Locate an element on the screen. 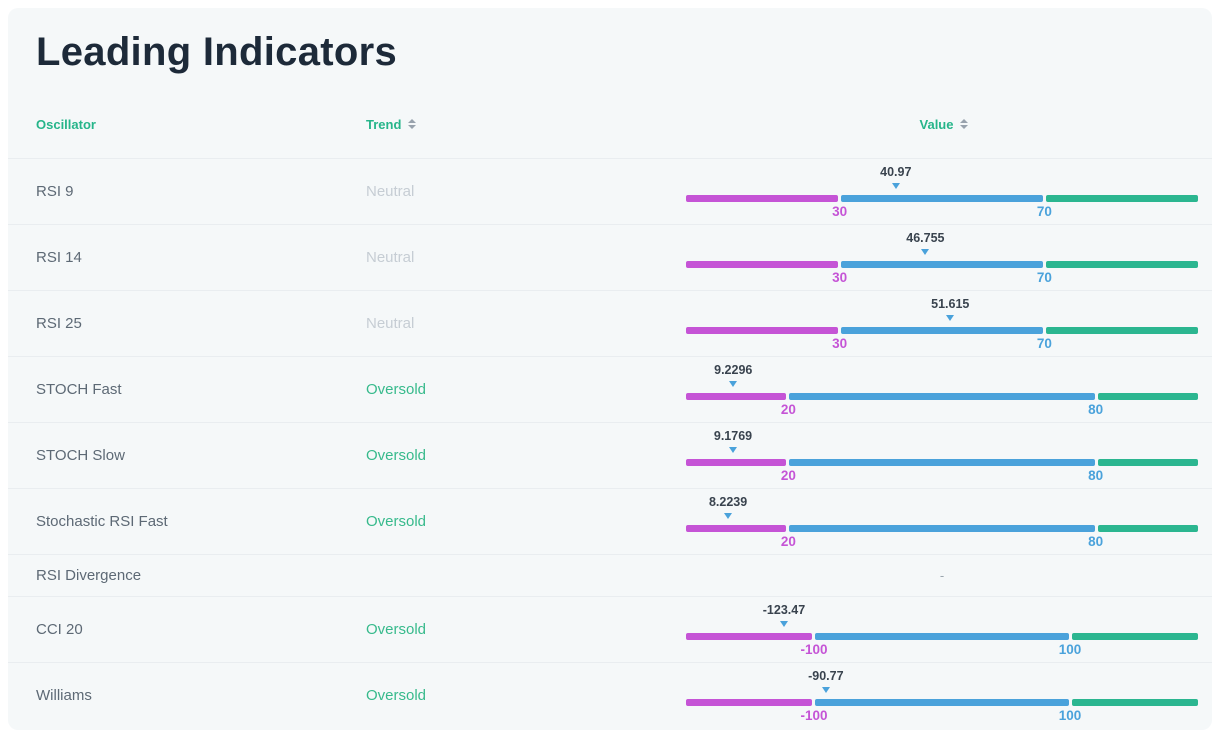 This screenshot has width=1220, height=748. value-cell: - is located at coordinates (944, 575).